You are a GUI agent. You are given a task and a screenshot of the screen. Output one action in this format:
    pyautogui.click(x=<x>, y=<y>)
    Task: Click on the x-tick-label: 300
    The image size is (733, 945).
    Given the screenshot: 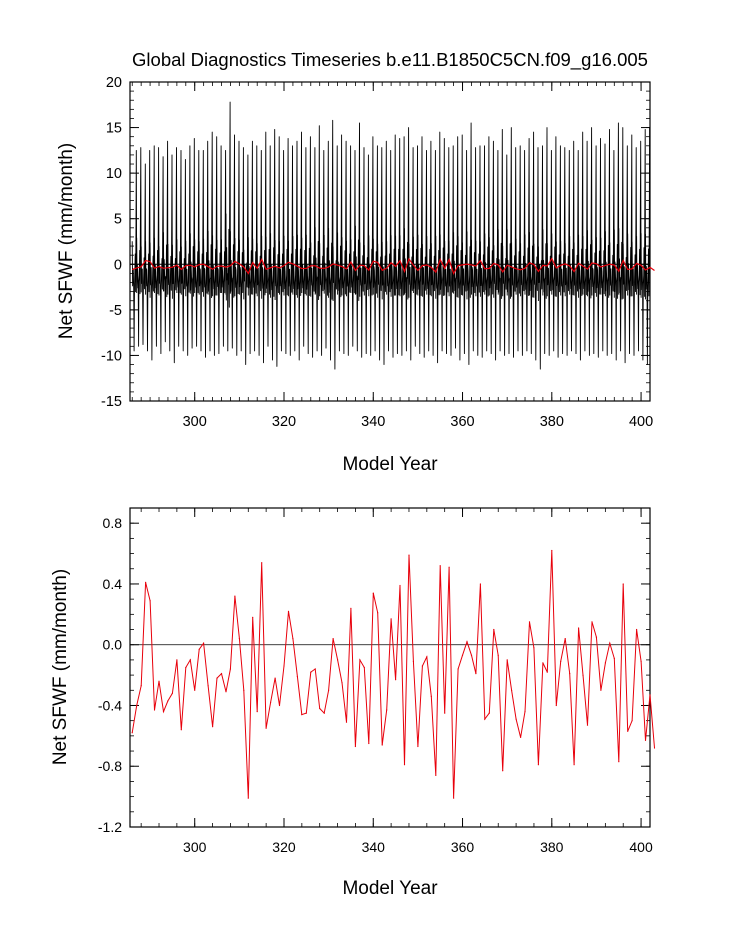 What is the action you would take?
    pyautogui.click(x=195, y=422)
    